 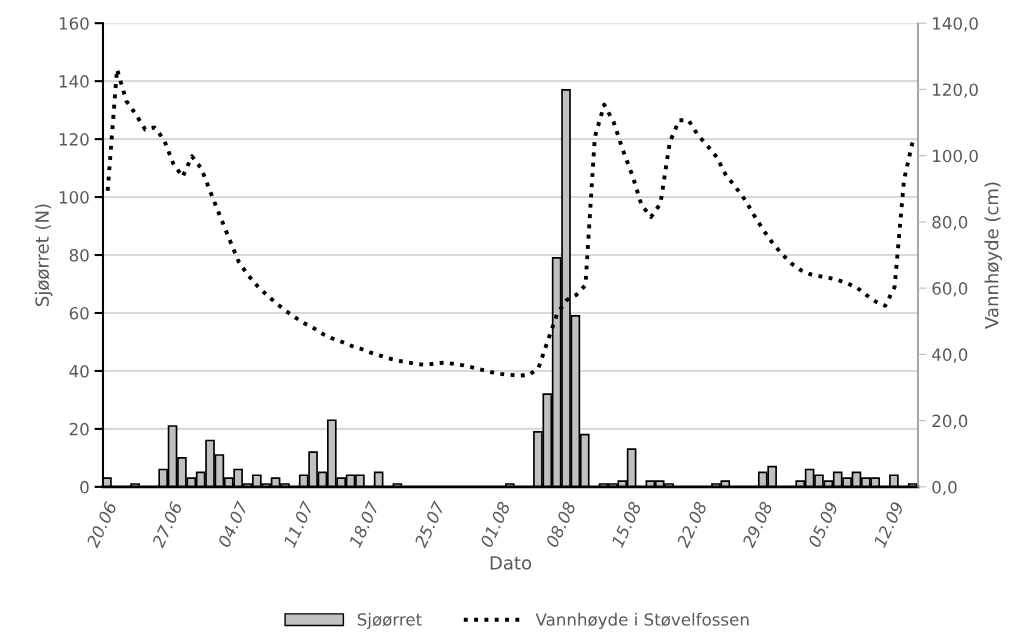 I want to click on x-tick-label: 22.08, so click(x=692, y=524).